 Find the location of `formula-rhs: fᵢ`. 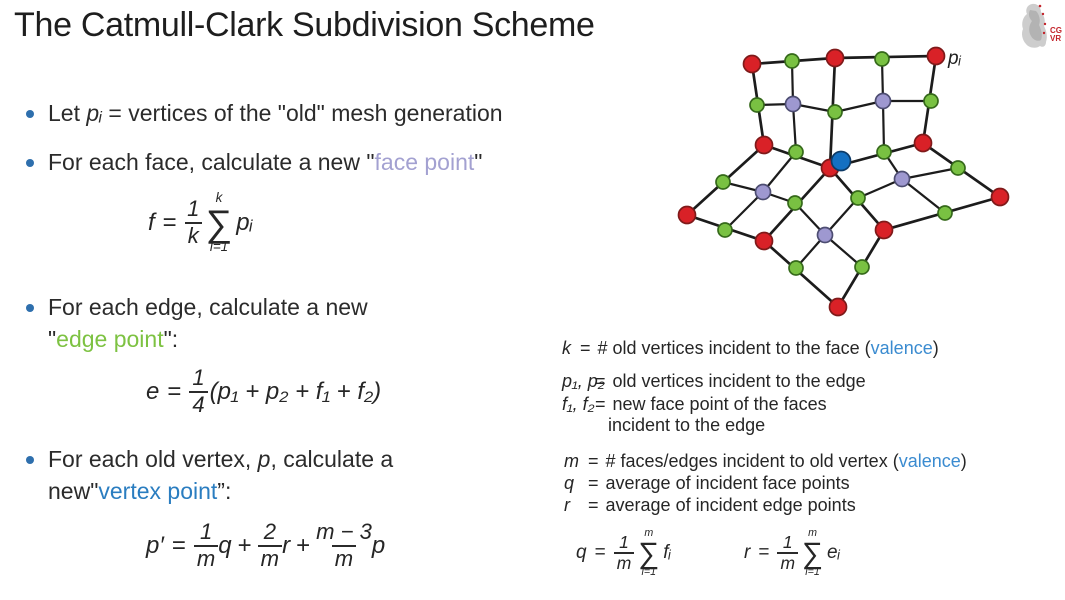

formula-rhs: fᵢ is located at coordinates (667, 553).